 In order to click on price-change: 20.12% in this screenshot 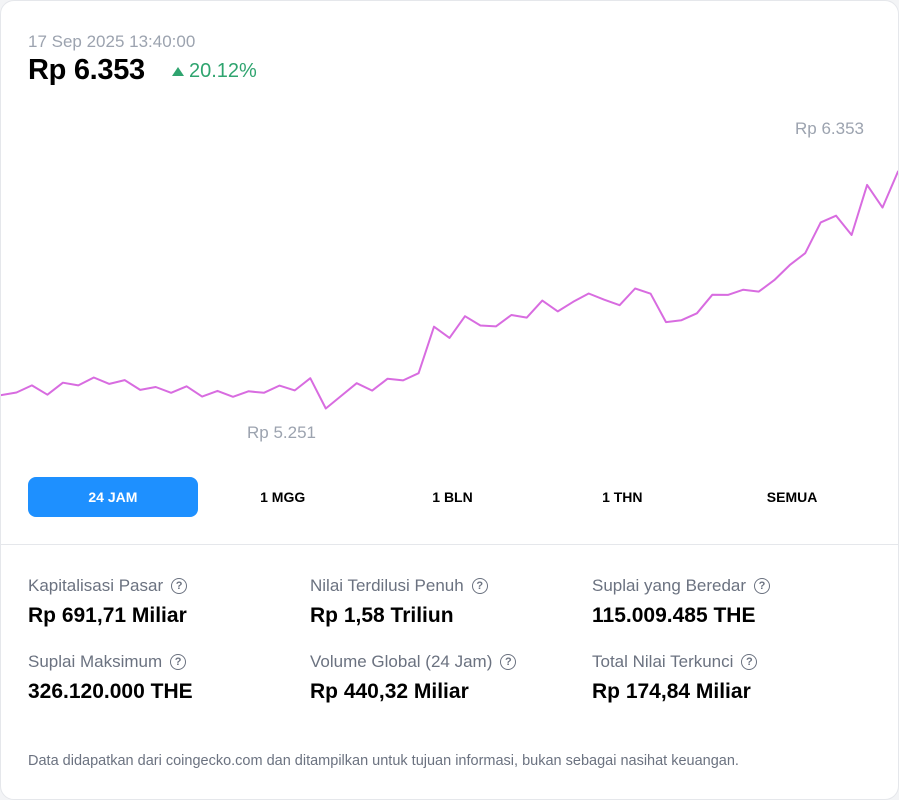, I will do `click(214, 71)`.